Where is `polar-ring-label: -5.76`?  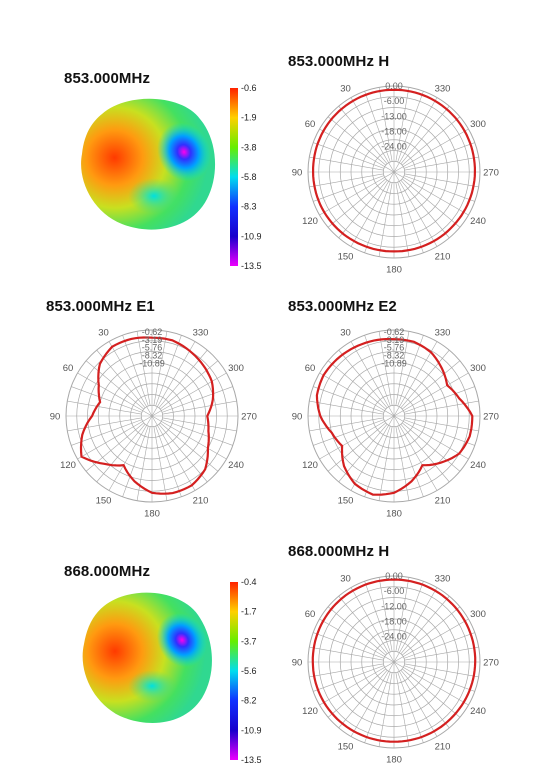 polar-ring-label: -5.76 is located at coordinates (394, 348).